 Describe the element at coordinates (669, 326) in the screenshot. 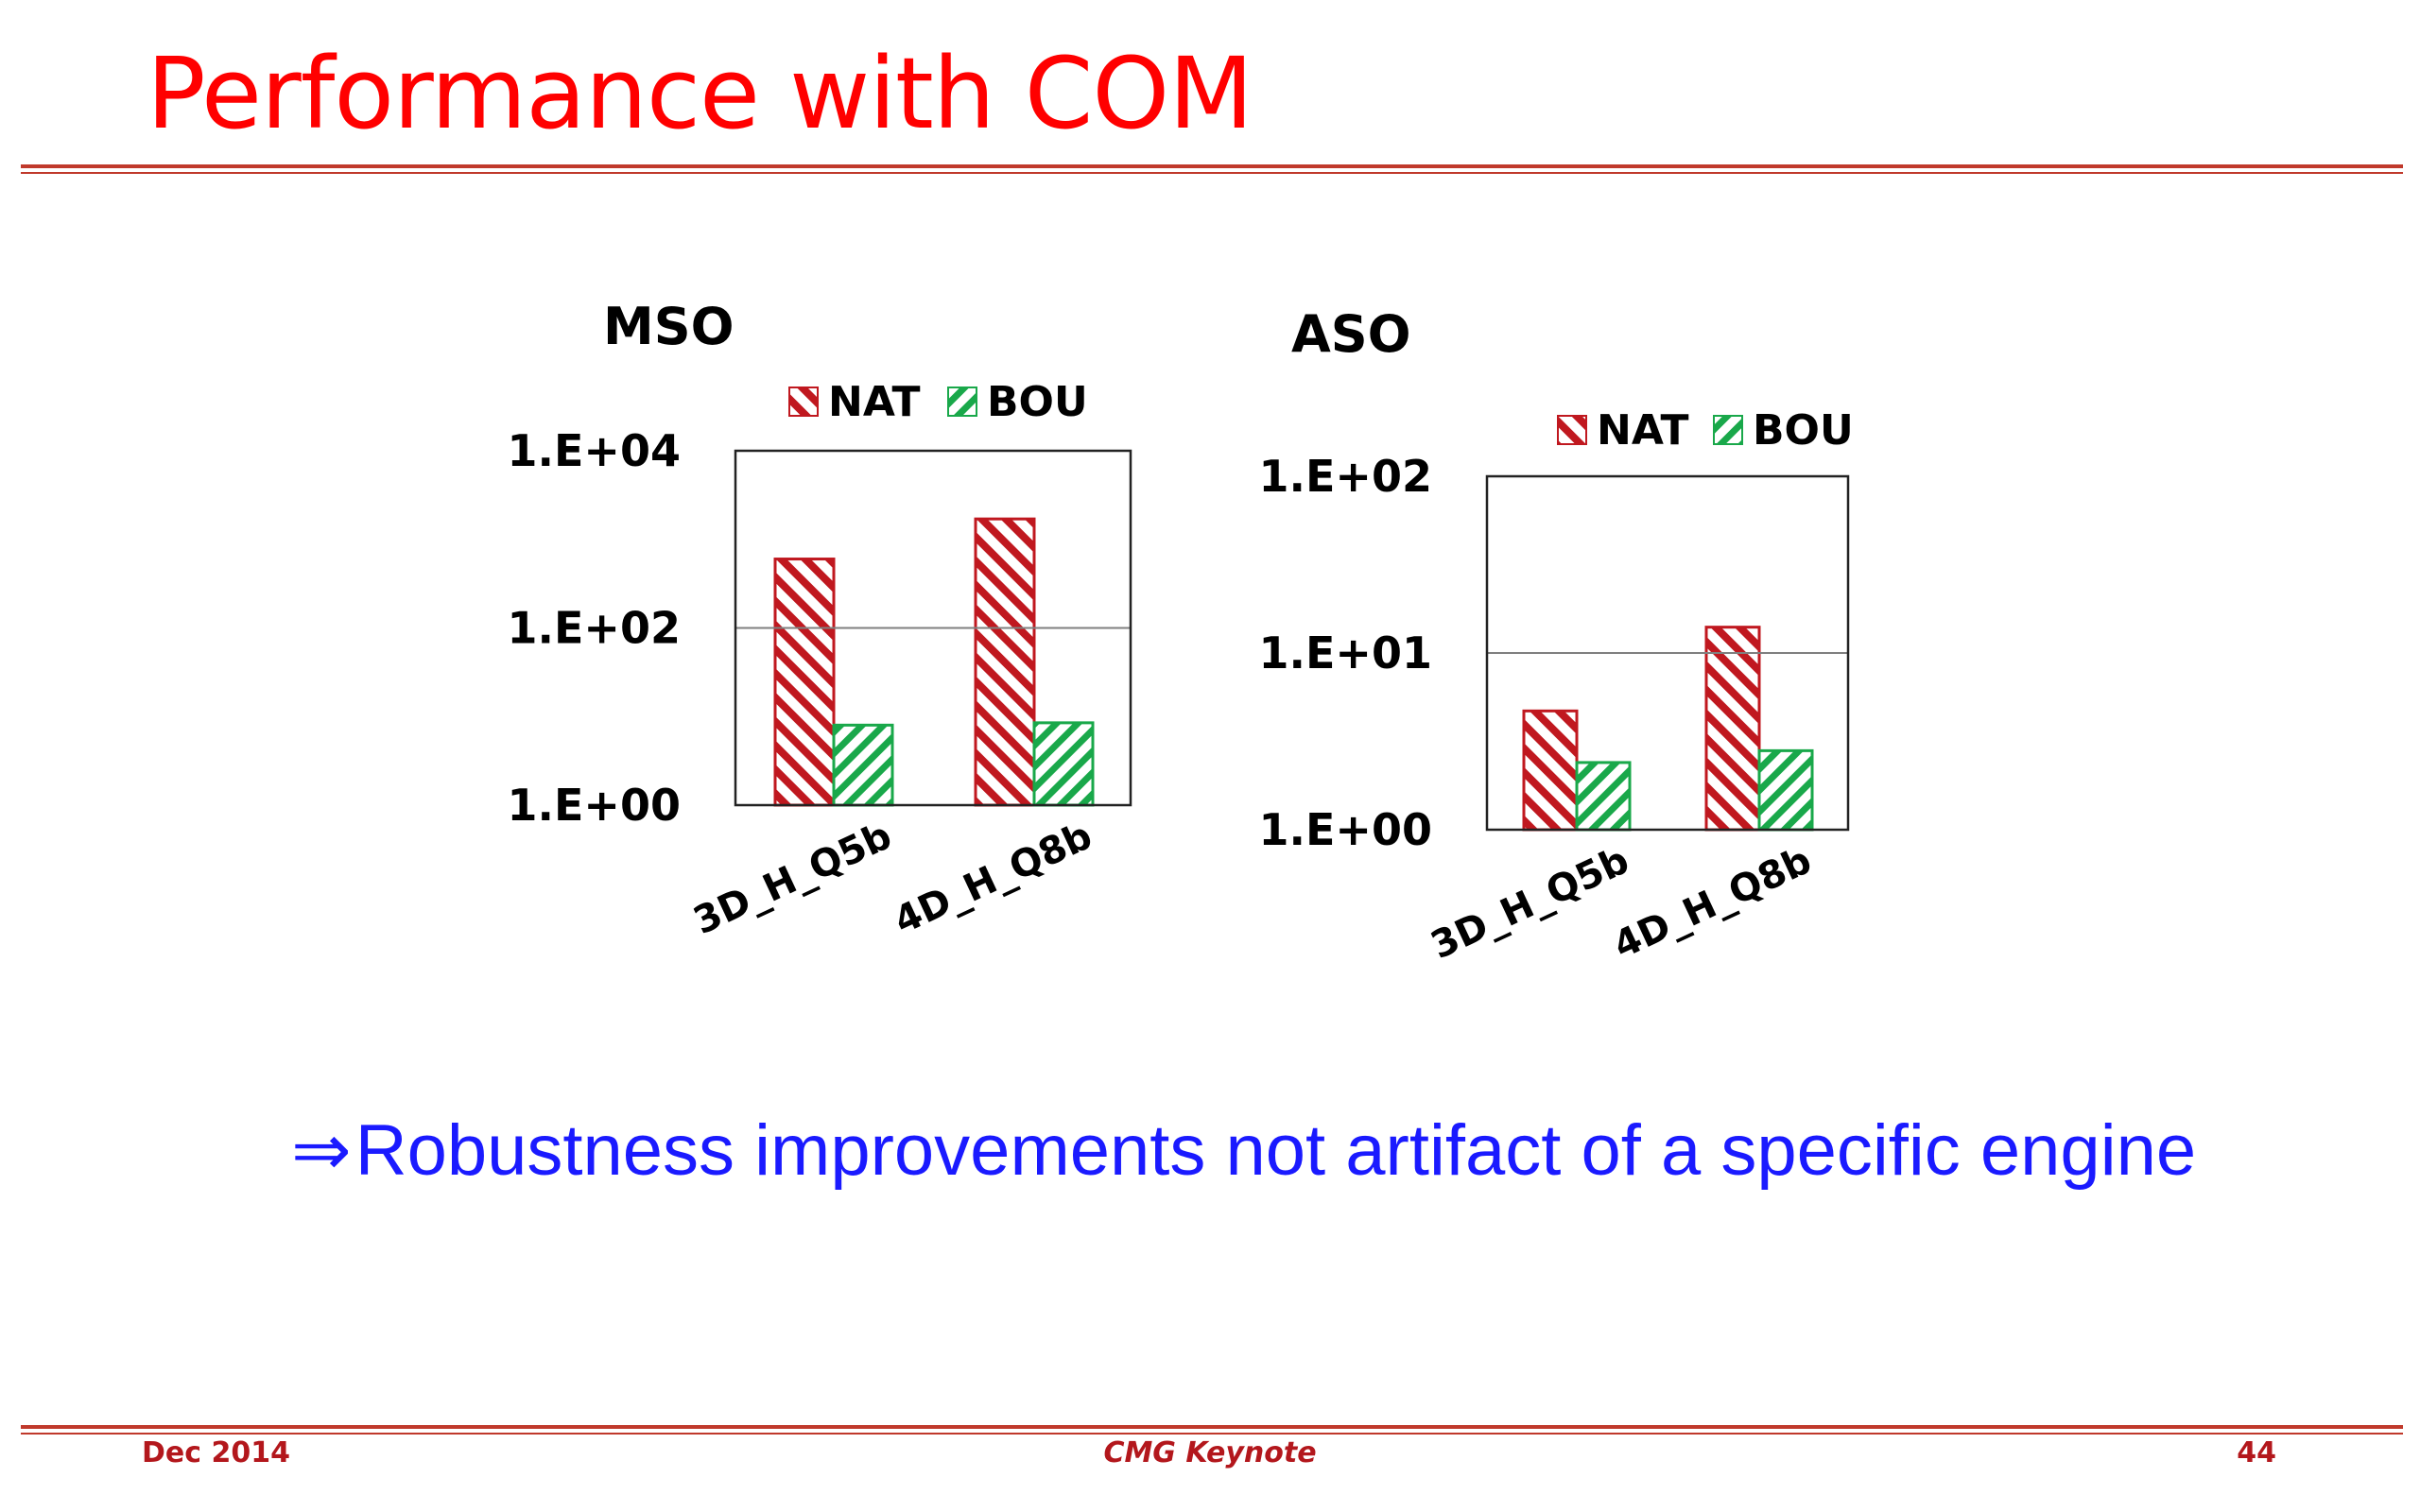

I see `chart-title: MSO` at that location.